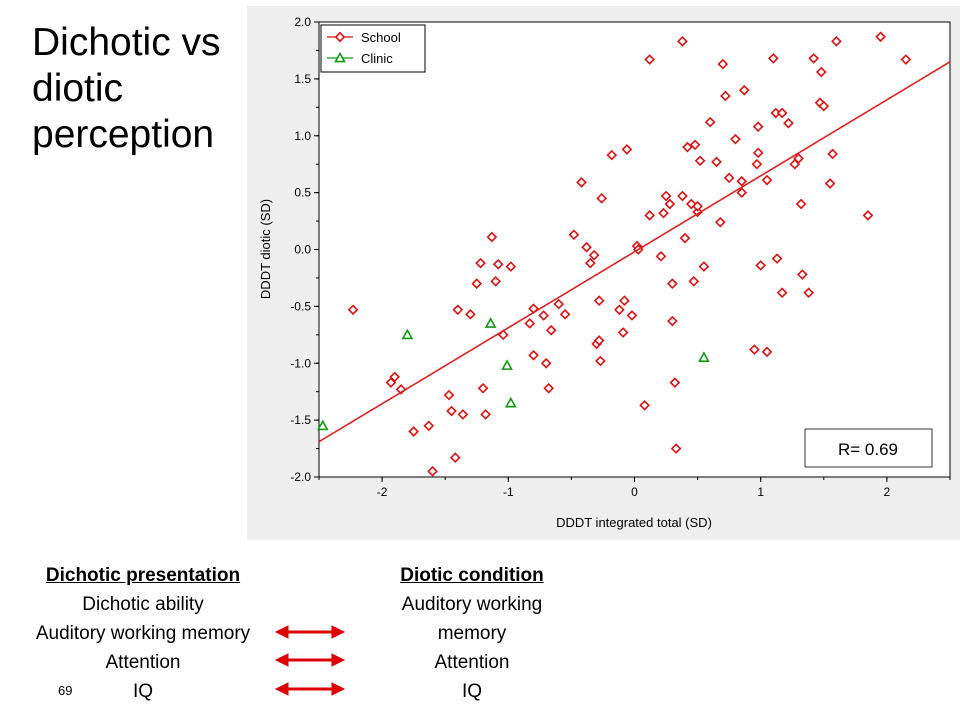  I want to click on legend-box, so click(373, 48).